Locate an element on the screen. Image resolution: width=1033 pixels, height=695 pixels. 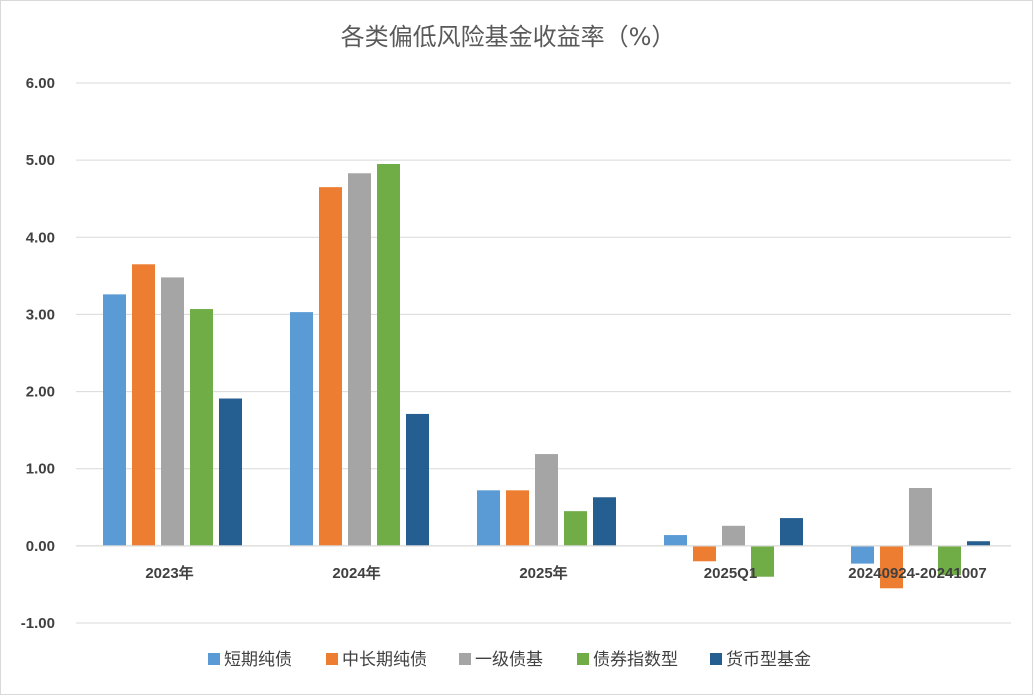
x-category-label: 20240924-20241007 is located at coordinates (917, 573).